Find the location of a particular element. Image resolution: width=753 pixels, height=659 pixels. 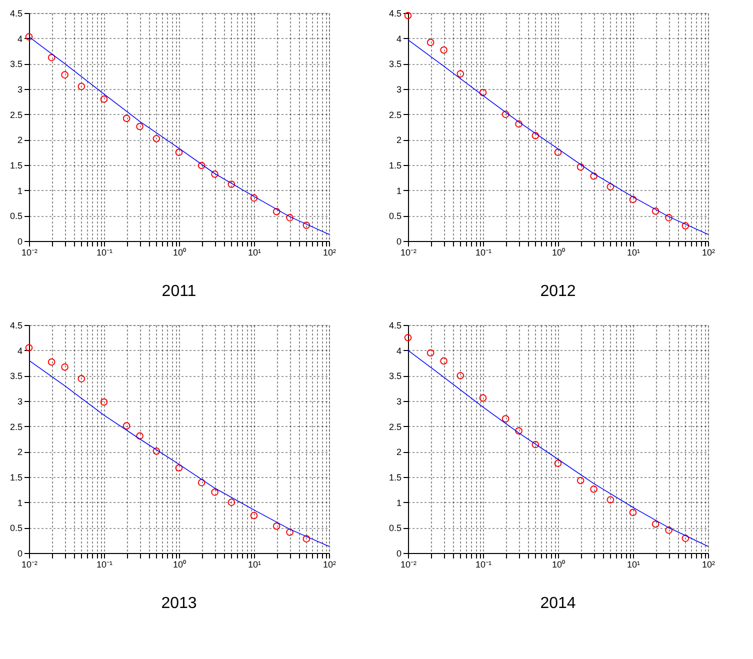

text: 2013 is located at coordinates (179, 603).